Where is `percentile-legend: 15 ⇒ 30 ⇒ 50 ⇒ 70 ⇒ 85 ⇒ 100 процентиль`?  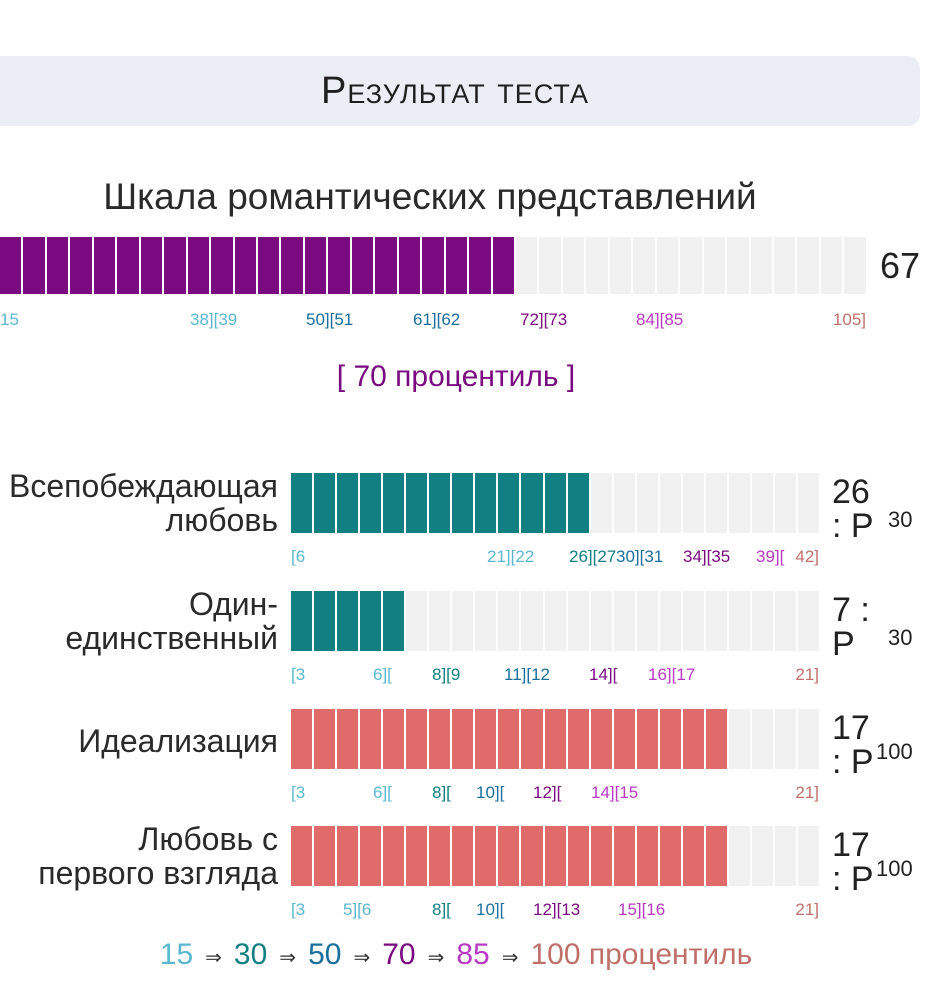 percentile-legend: 15 ⇒ 30 ⇒ 50 ⇒ 70 ⇒ 85 ⇒ 100 процентиль is located at coordinates (456, 955).